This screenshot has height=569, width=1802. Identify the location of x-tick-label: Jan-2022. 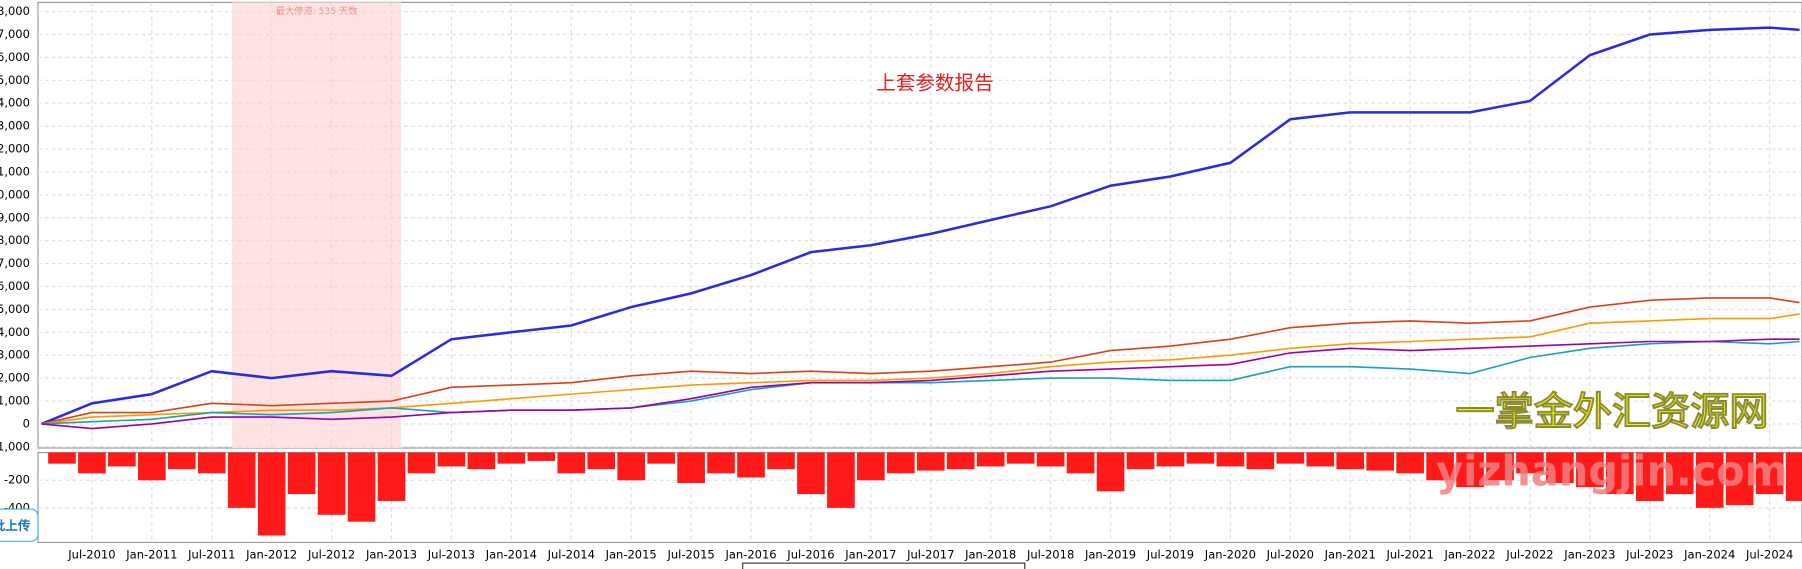
(1469, 555).